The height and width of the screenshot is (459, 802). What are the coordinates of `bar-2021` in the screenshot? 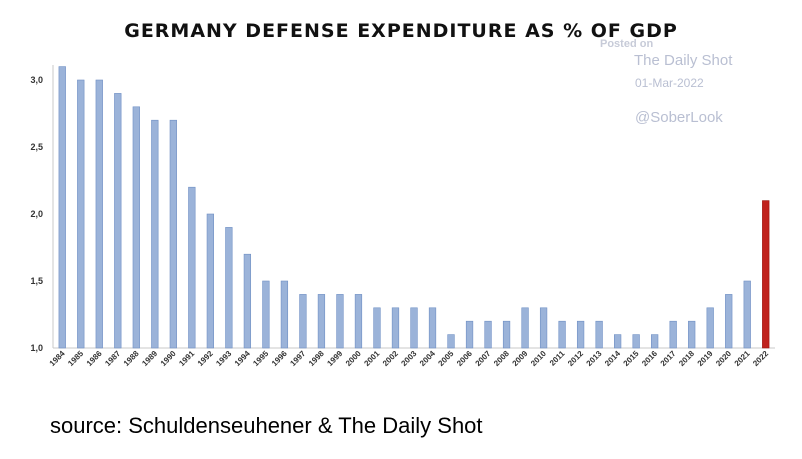 It's located at (747, 314).